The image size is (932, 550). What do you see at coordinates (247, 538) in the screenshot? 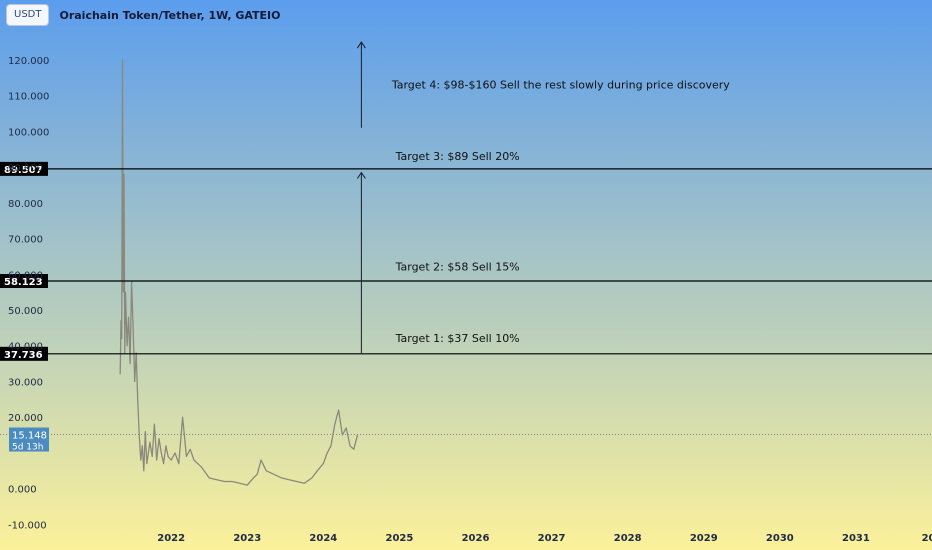
I see `x-tick-label: 2023` at bounding box center [247, 538].